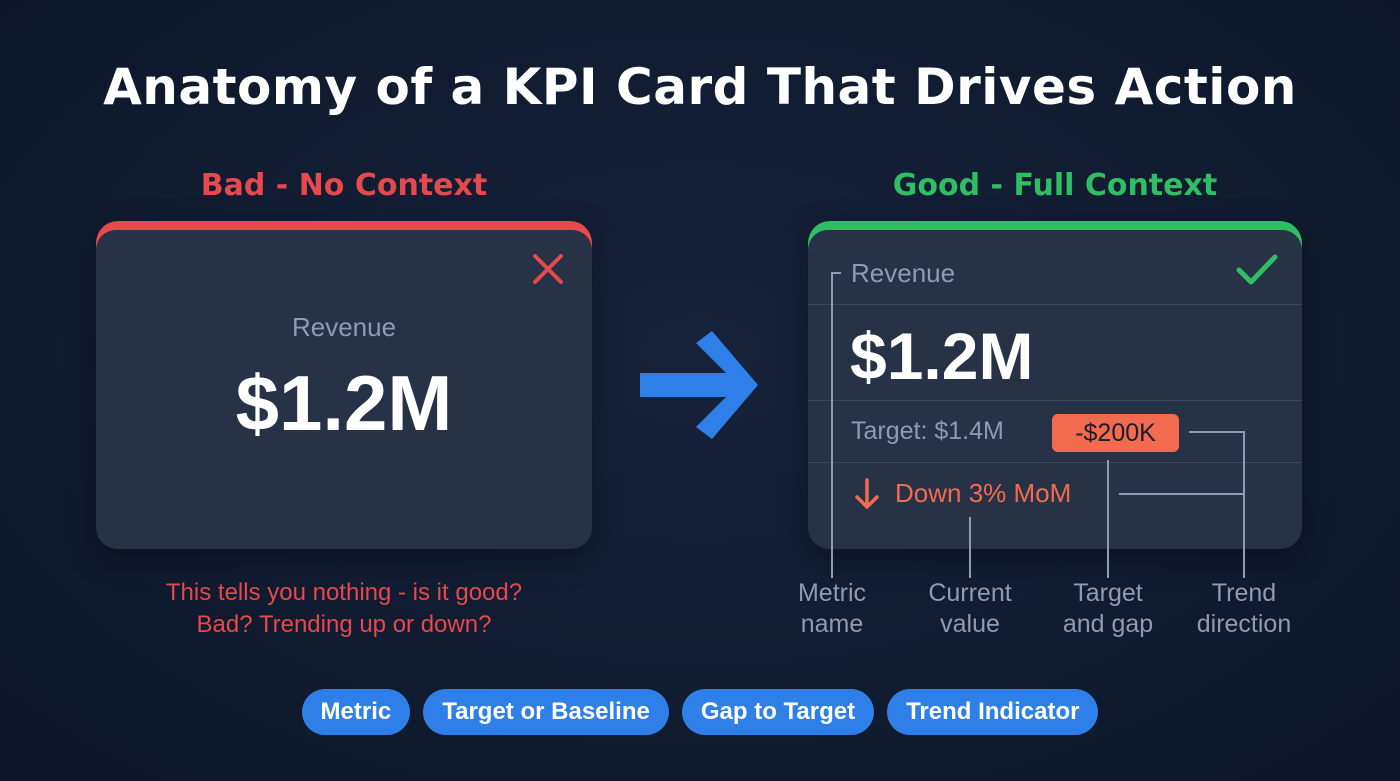 The width and height of the screenshot is (1400, 781). What do you see at coordinates (1182, 494) in the screenshot?
I see `leader-line-trend-mid` at bounding box center [1182, 494].